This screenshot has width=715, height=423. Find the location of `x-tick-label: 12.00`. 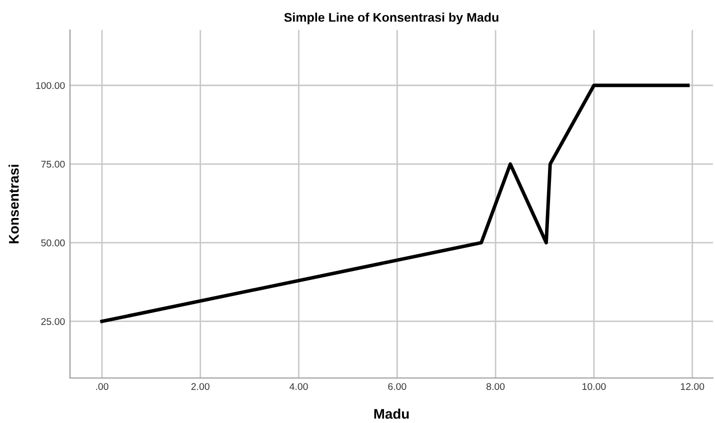

x-tick-label: 12.00 is located at coordinates (692, 386).